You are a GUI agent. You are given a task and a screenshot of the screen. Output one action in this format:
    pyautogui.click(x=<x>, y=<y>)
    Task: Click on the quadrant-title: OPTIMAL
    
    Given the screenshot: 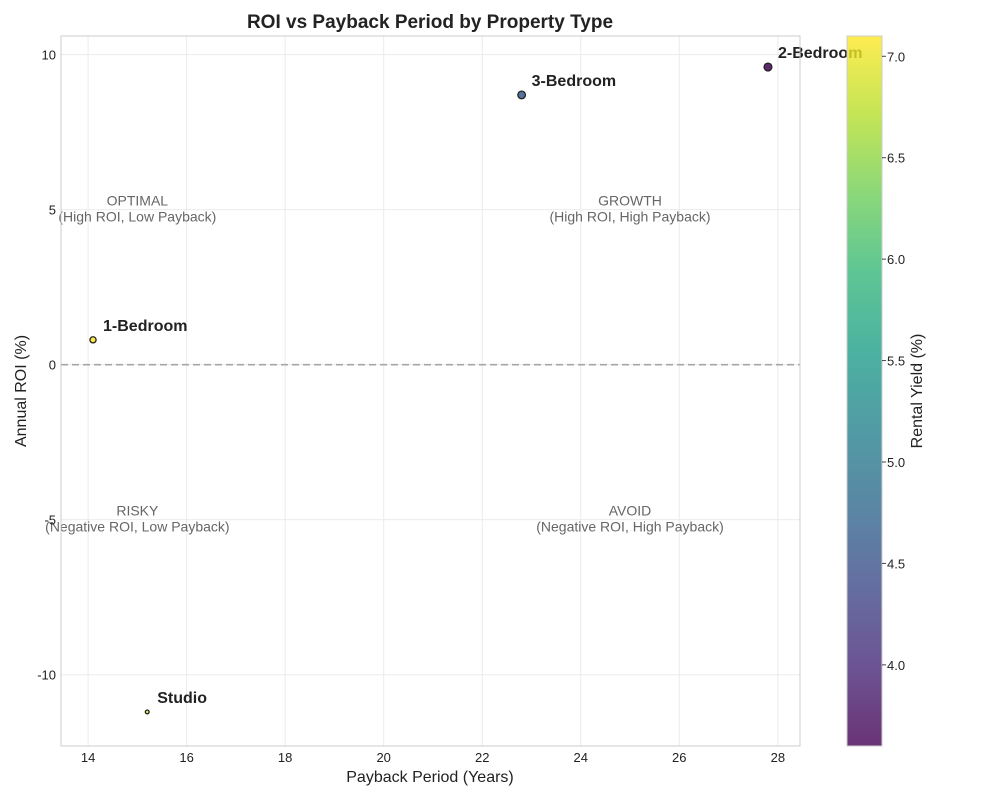 What is the action you would take?
    pyautogui.click(x=138, y=201)
    